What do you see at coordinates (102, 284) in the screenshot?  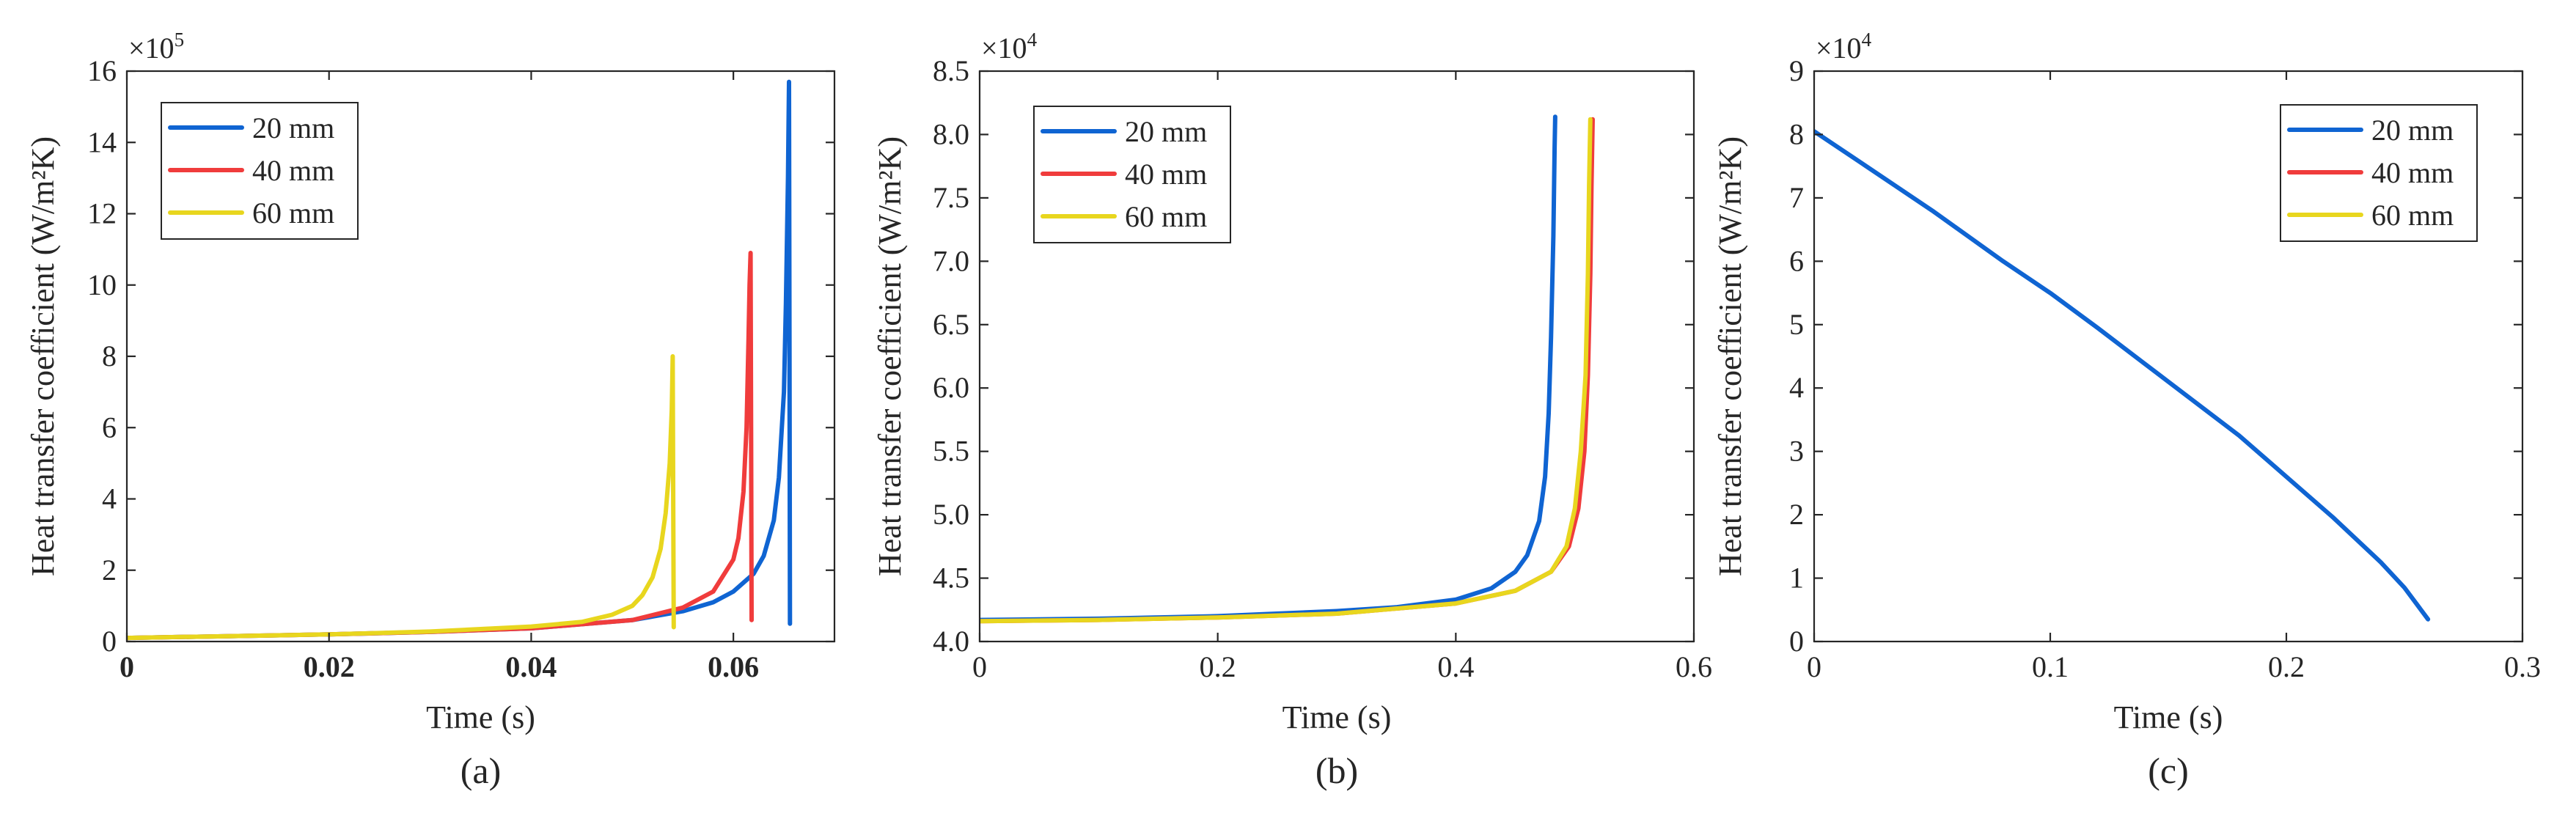 I see `y-tick-label: 10` at bounding box center [102, 284].